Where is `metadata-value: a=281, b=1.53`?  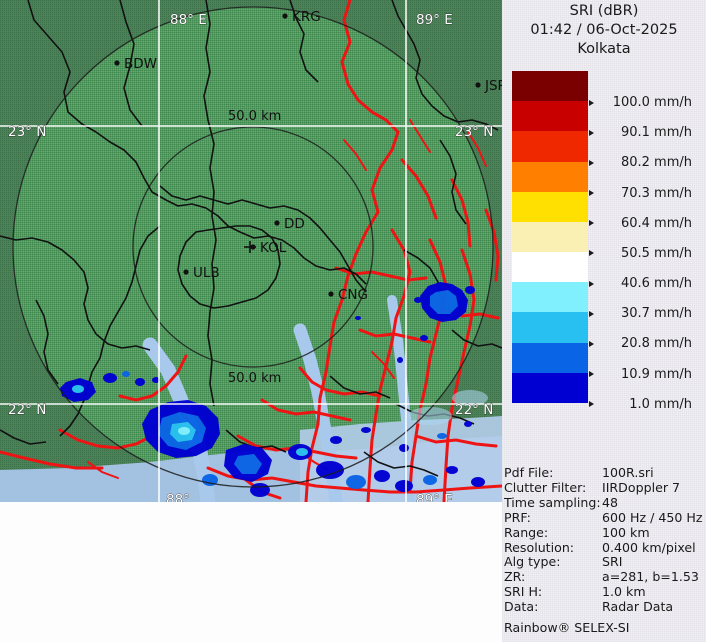
metadata-value: a=281, b=1.53 is located at coordinates (650, 577).